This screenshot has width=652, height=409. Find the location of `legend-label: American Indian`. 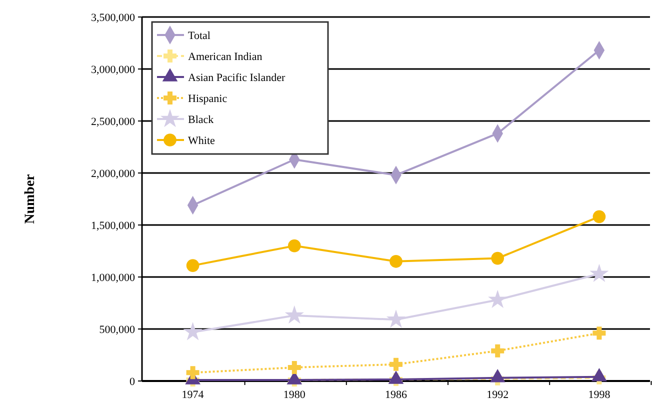

legend-label: American Indian is located at coordinates (225, 56).